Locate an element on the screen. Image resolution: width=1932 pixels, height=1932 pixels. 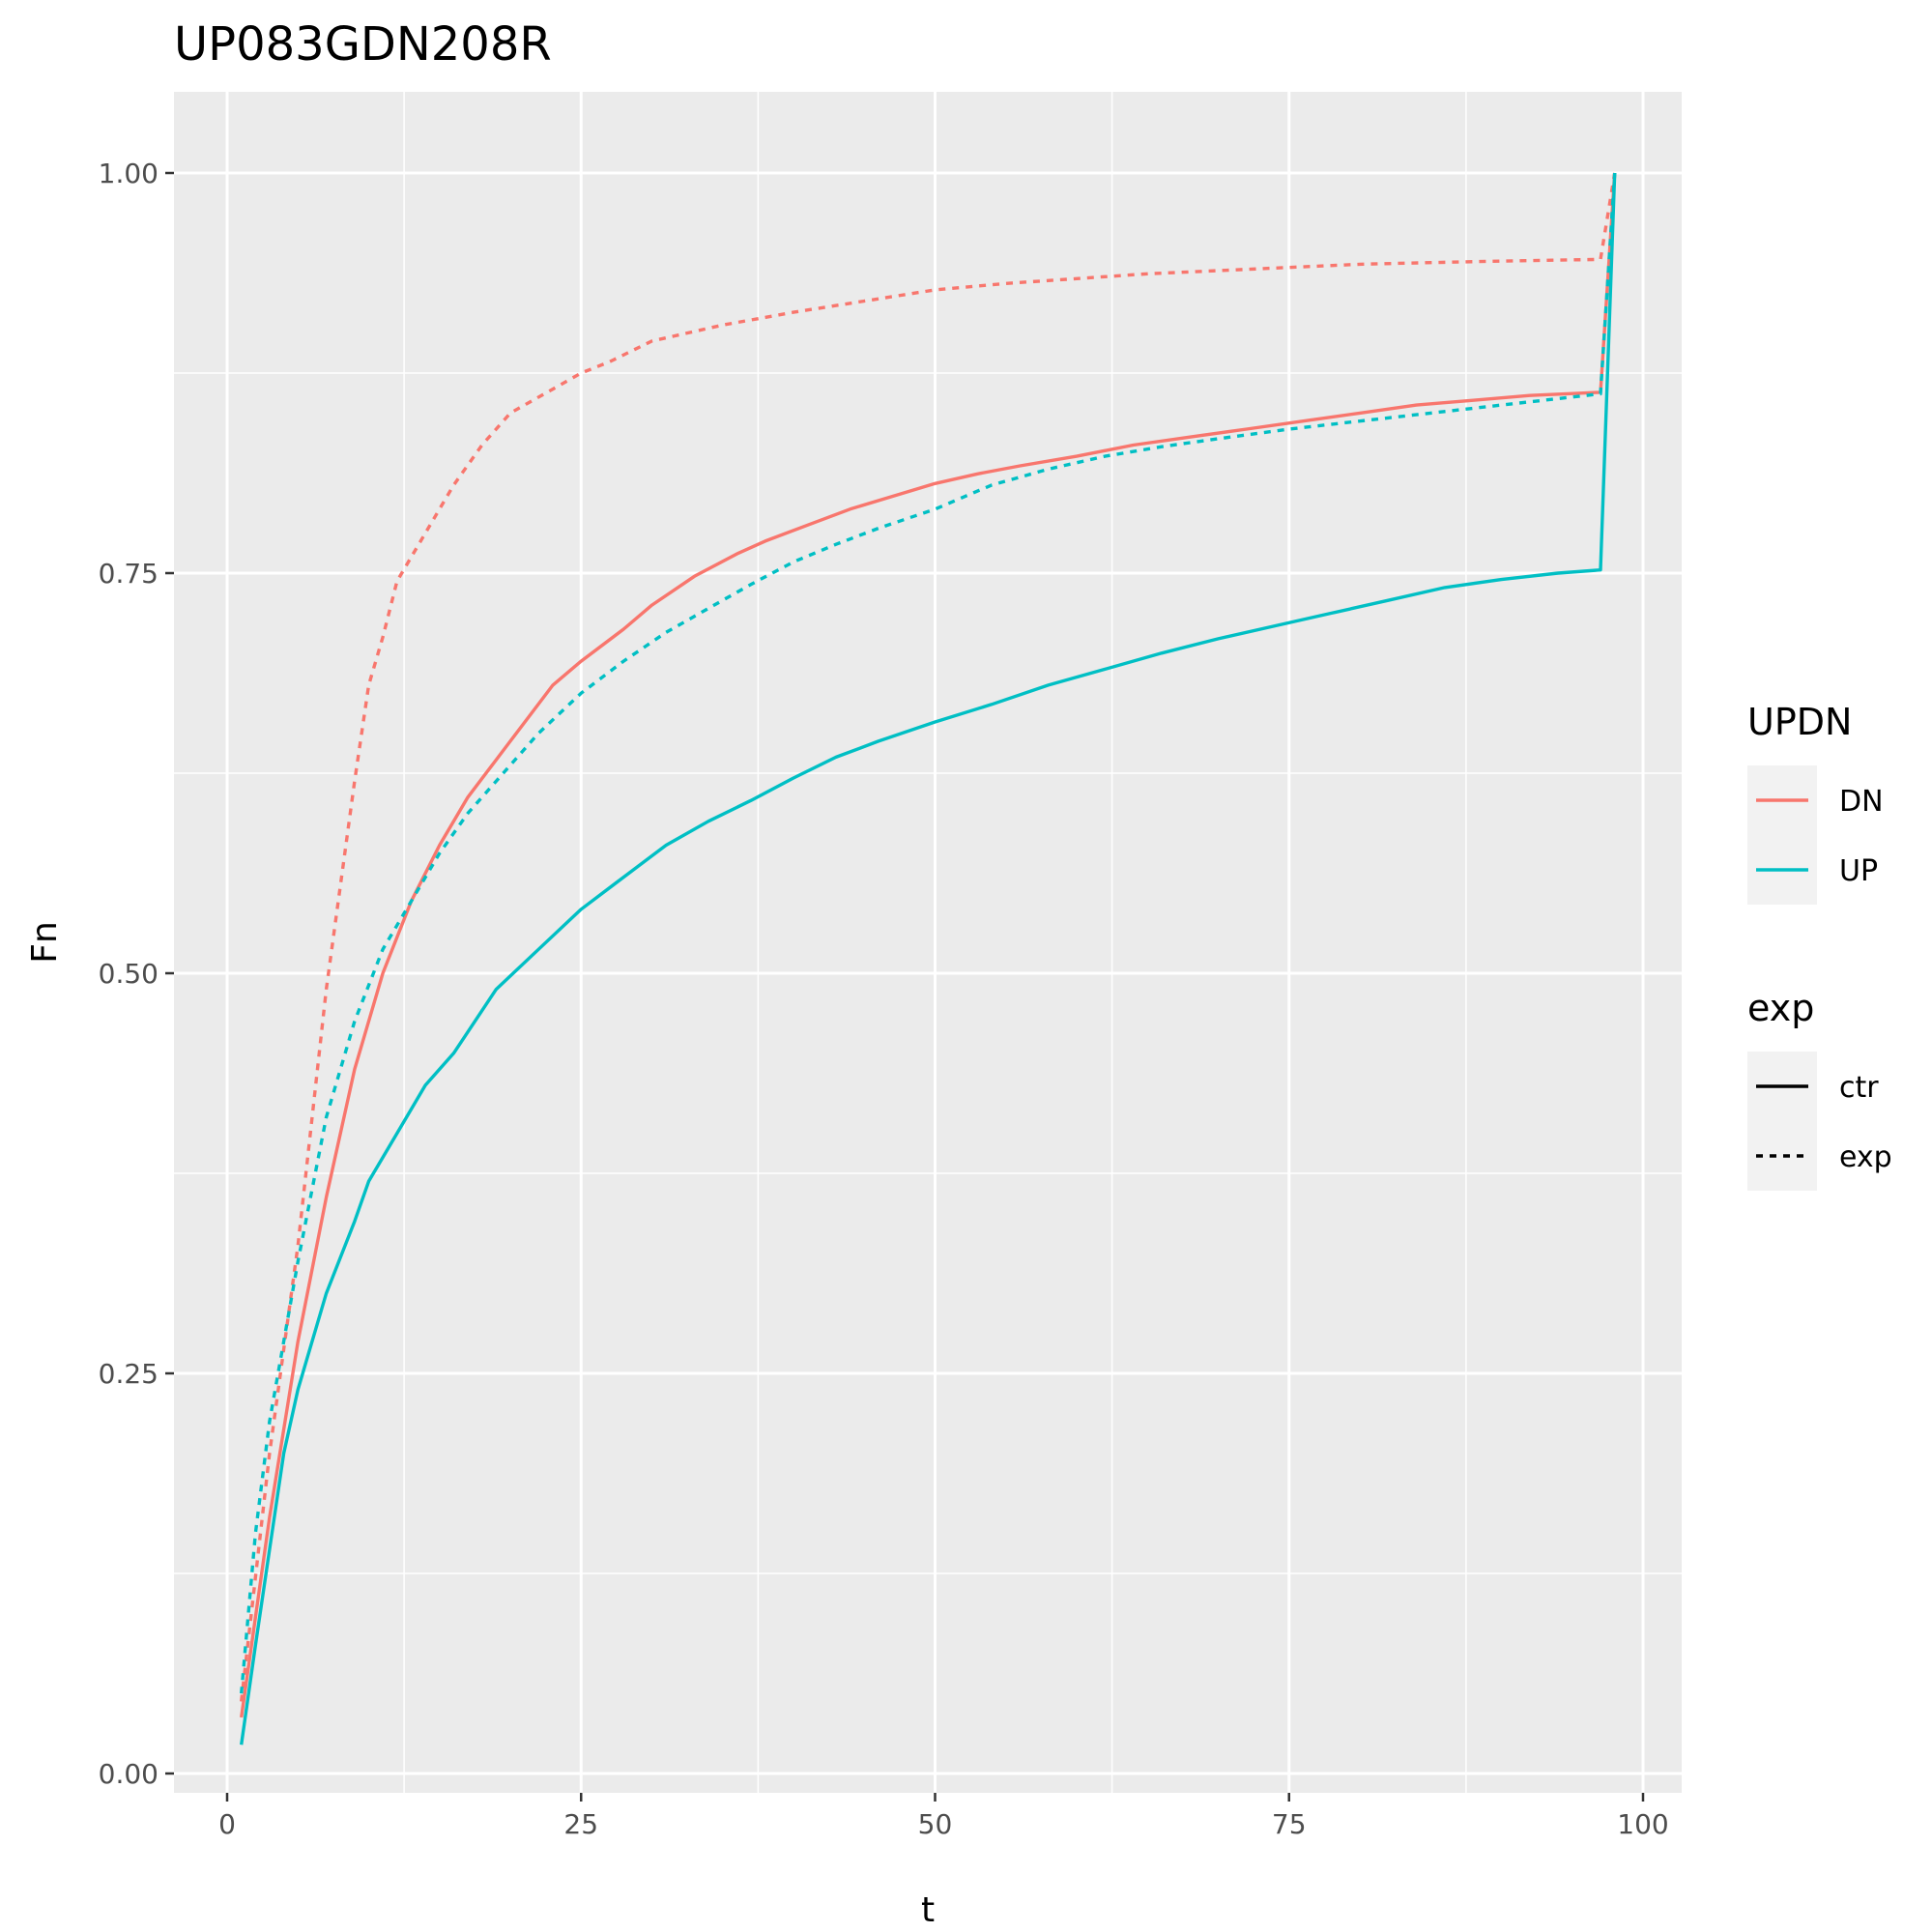
y-tick-label: 0.25 is located at coordinates (129, 1374).